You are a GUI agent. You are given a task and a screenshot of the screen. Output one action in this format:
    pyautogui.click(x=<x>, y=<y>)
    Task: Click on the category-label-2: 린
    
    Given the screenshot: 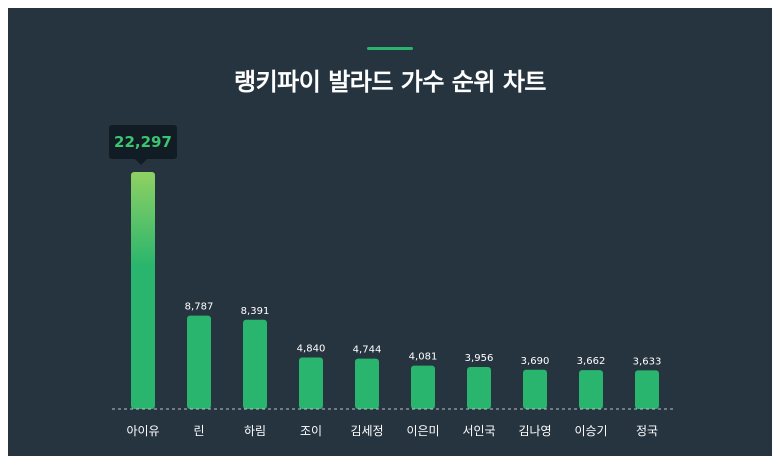 What is the action you would take?
    pyautogui.click(x=198, y=431)
    